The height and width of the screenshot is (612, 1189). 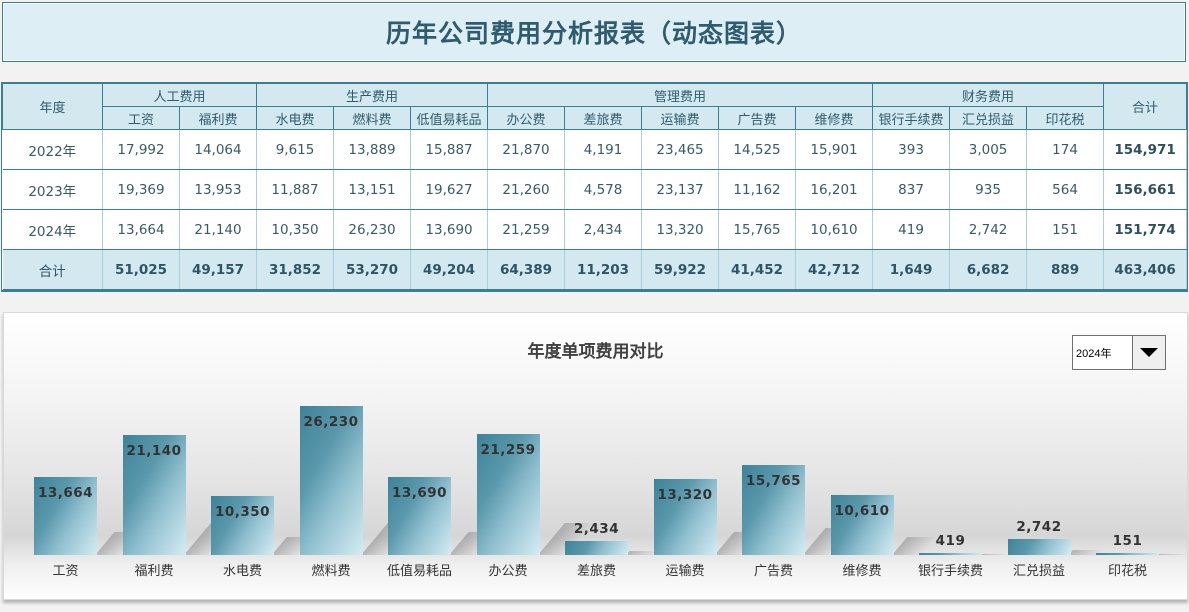 I want to click on value-cell: 13,151, so click(x=372, y=189).